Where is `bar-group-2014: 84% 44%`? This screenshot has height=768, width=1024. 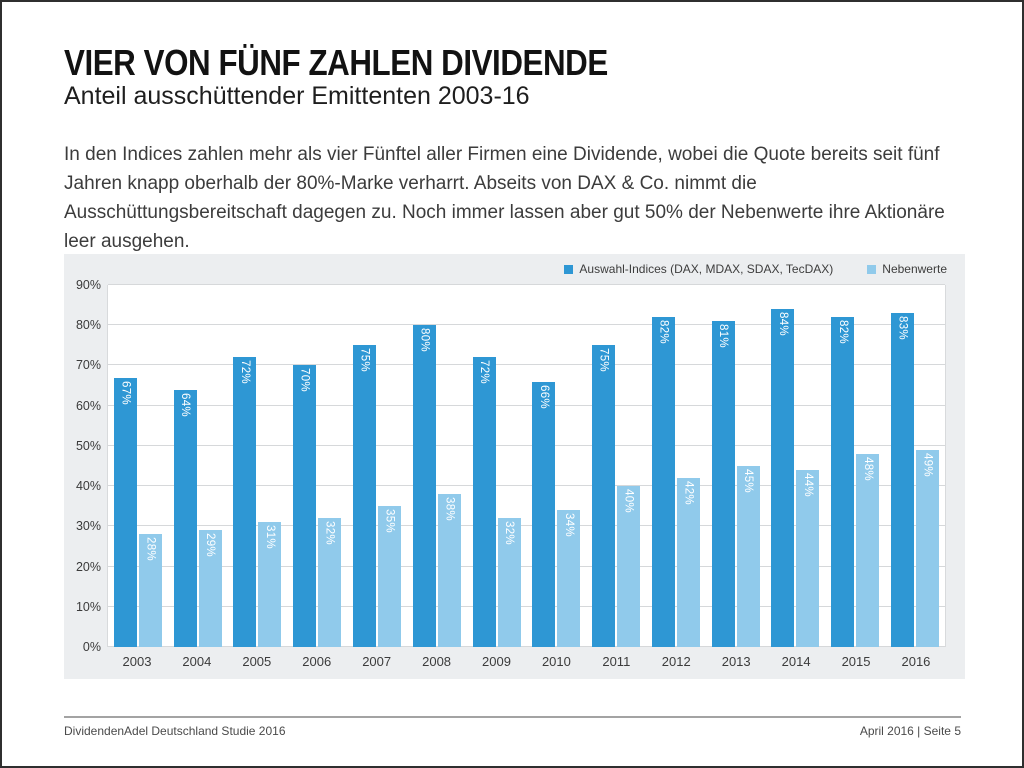 bar-group-2014: 84% 44% is located at coordinates (796, 466).